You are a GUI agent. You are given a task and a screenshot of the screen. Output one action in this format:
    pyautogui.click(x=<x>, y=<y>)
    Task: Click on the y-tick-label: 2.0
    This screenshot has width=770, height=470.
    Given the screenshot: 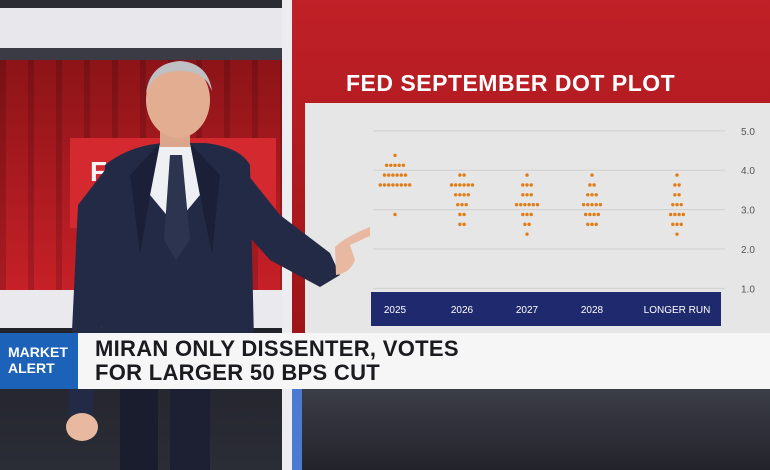 What is the action you would take?
    pyautogui.click(x=748, y=250)
    